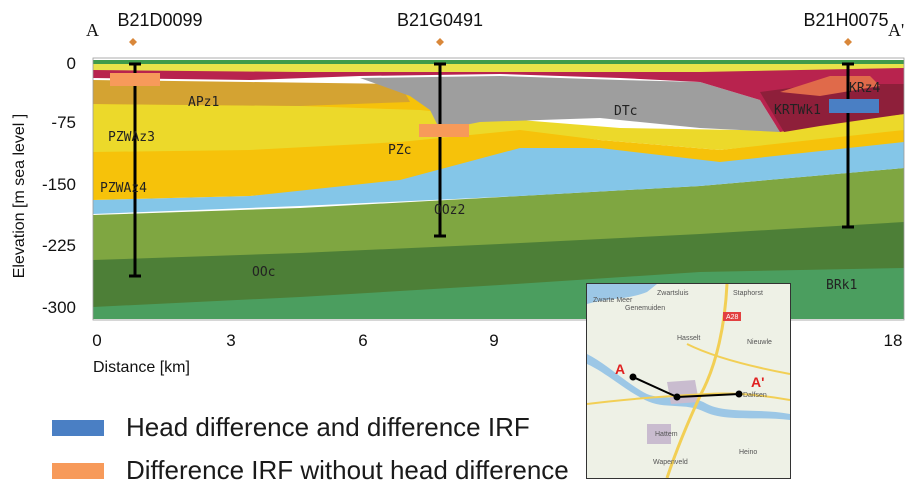  I want to click on map-place: Staphorst, so click(748, 293).